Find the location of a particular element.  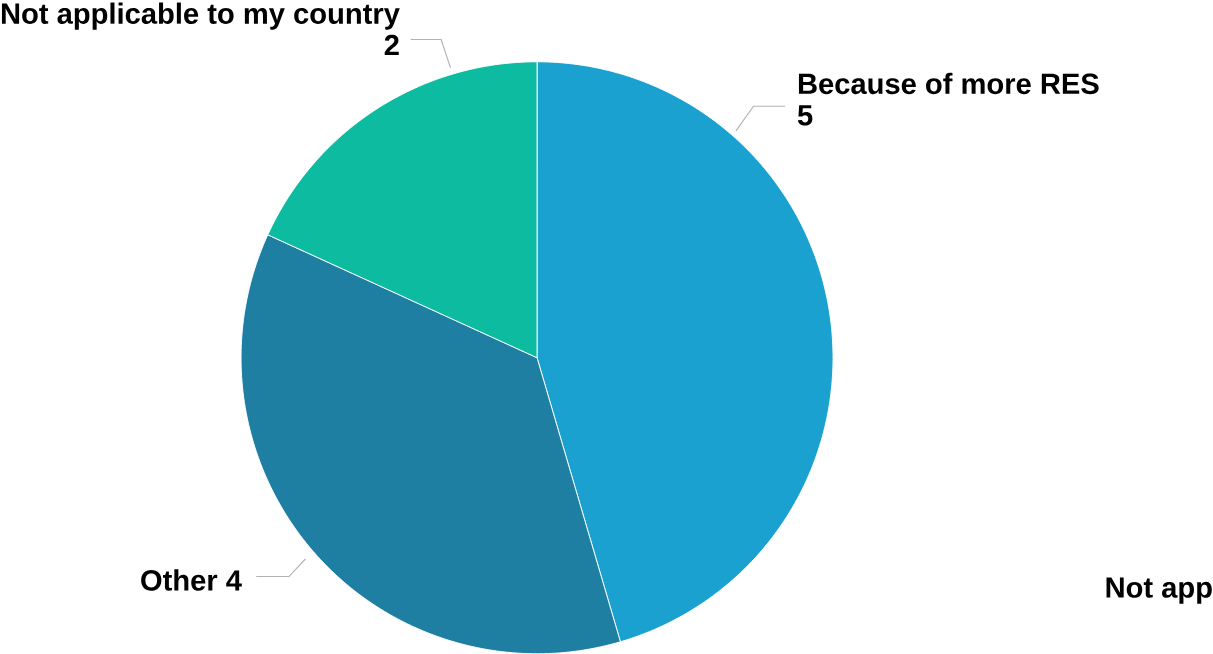

data-label: 2 is located at coordinates (391, 45).